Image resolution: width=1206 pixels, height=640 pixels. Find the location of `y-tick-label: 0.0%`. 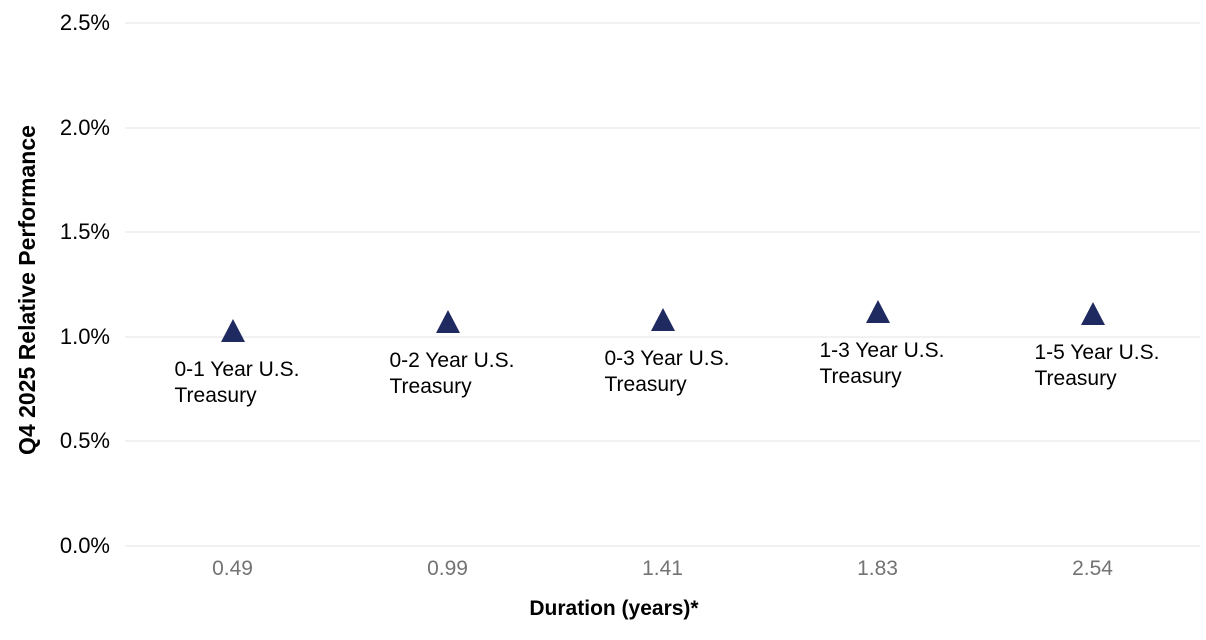

y-tick-label: 0.0% is located at coordinates (84, 545).